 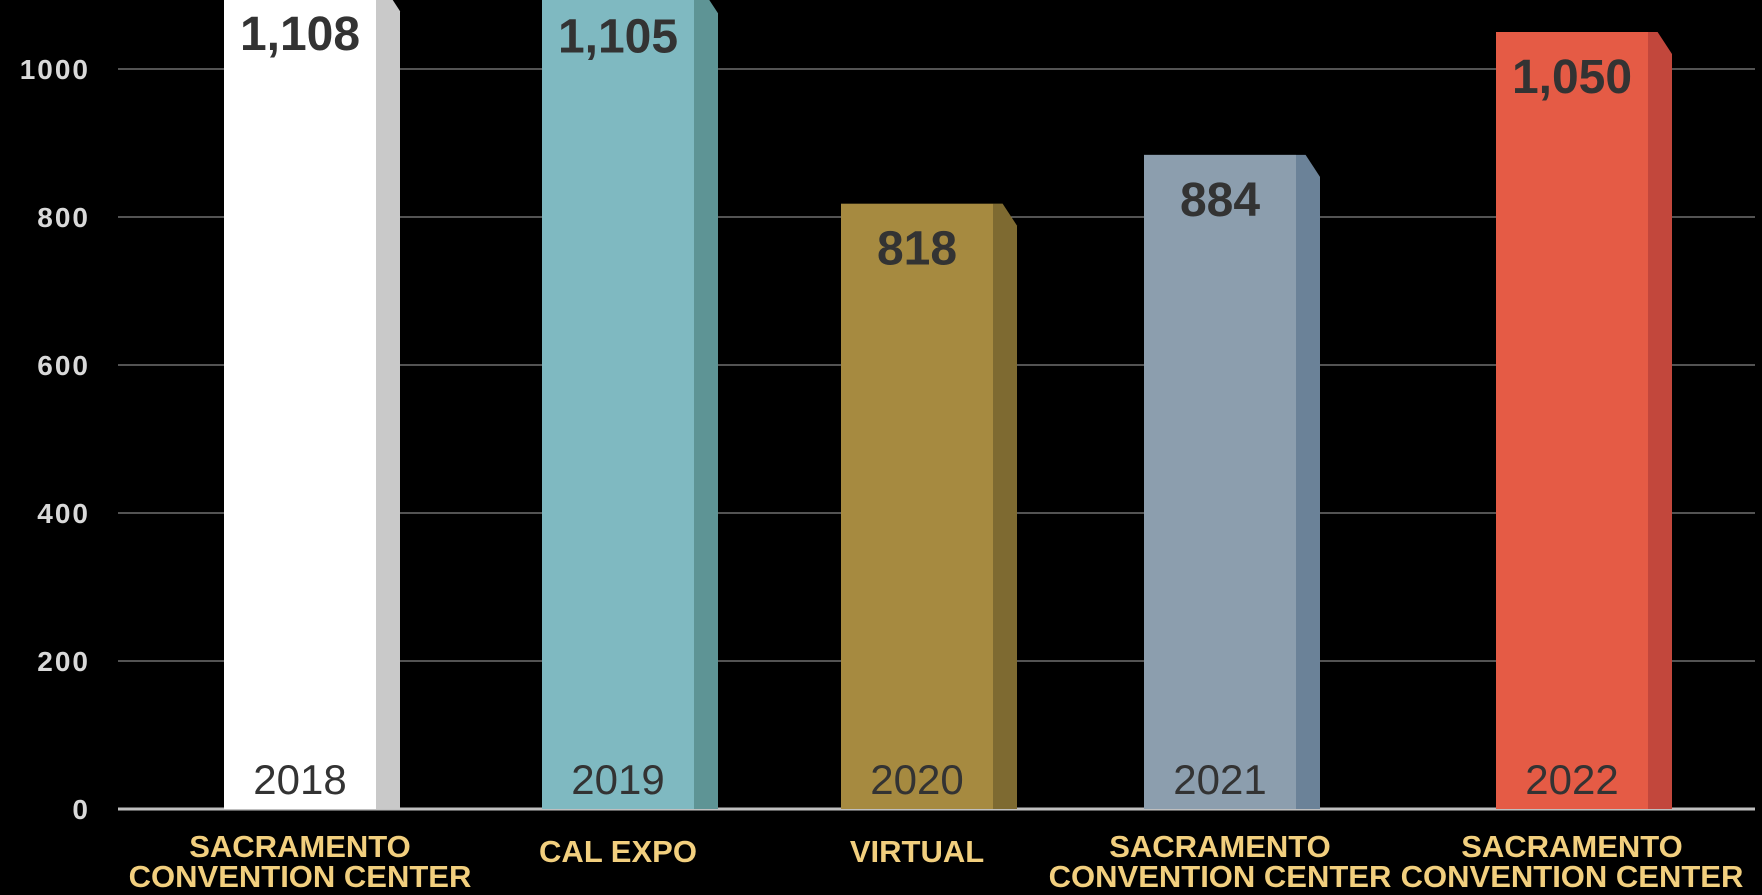 What do you see at coordinates (917, 851) in the screenshot?
I see `venue-label: VIRTUAL` at bounding box center [917, 851].